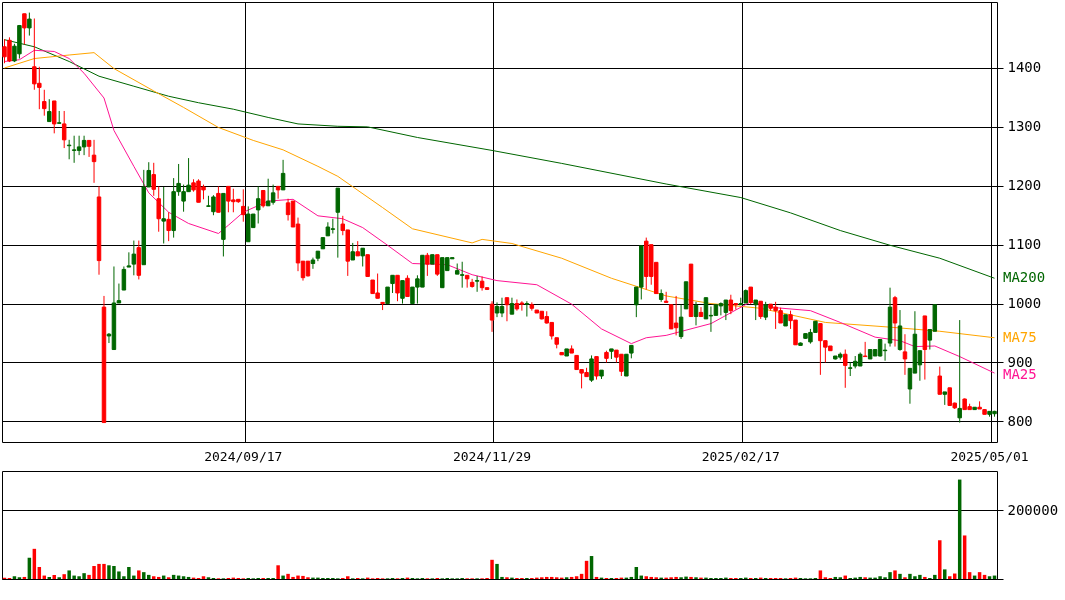  What do you see at coordinates (1033, 509) in the screenshot?
I see `y-tick-label: 200000` at bounding box center [1033, 509].